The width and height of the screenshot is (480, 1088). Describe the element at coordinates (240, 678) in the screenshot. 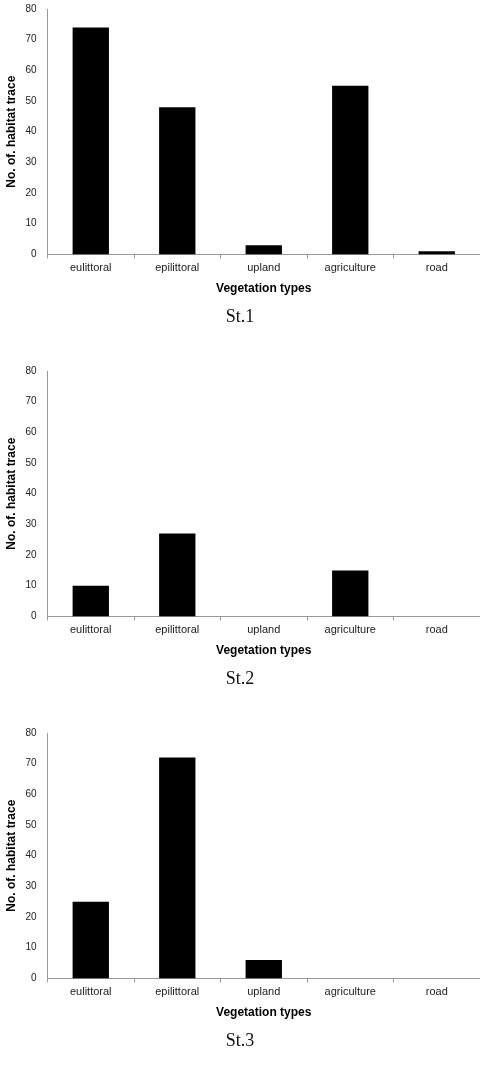

I see `text: St.2` at that location.